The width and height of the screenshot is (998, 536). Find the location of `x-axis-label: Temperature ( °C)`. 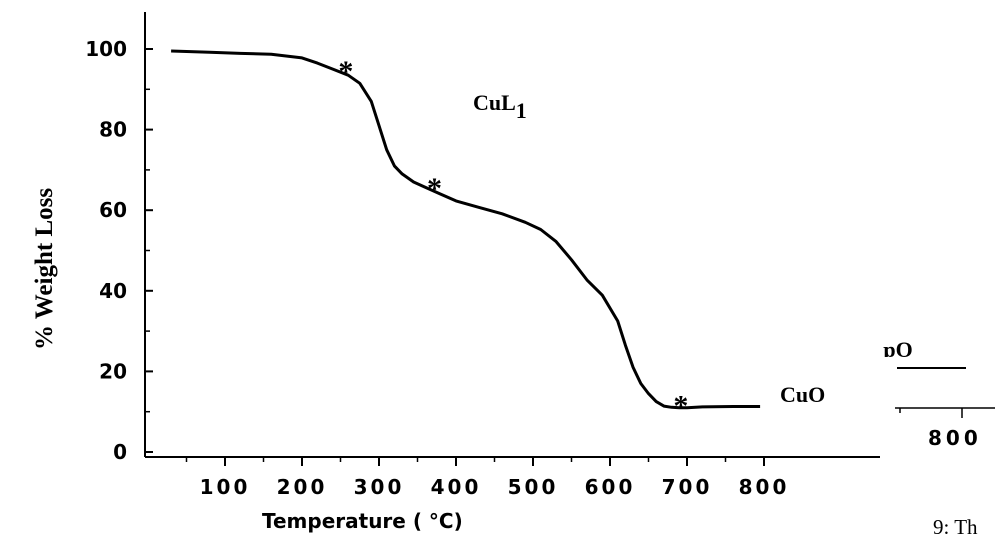

x-axis-label: Temperature ( °C) is located at coordinates (362, 521).